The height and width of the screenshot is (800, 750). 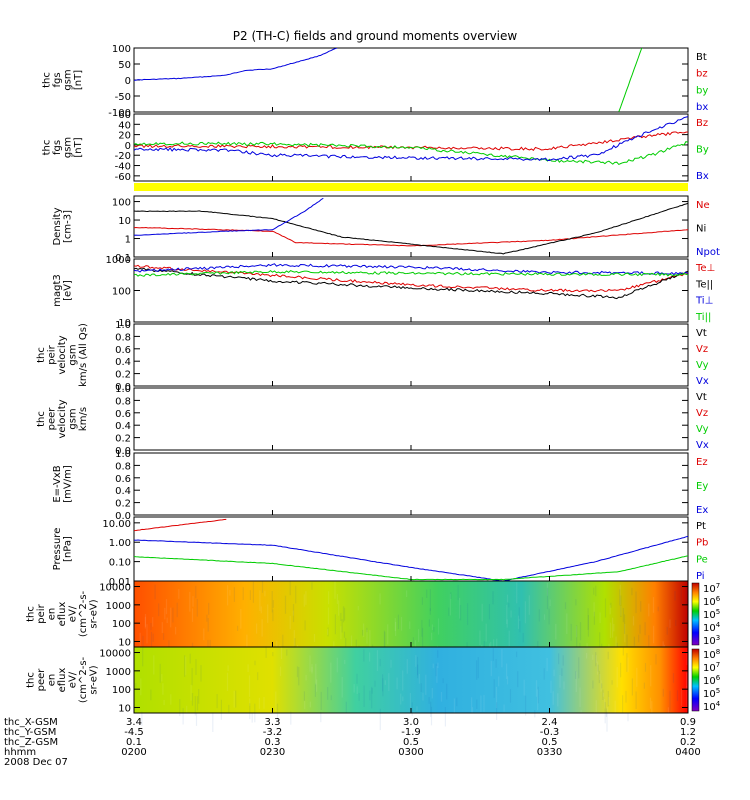 What do you see at coordinates (62, 354) in the screenshot?
I see `ylabel-line: velocity` at bounding box center [62, 354].